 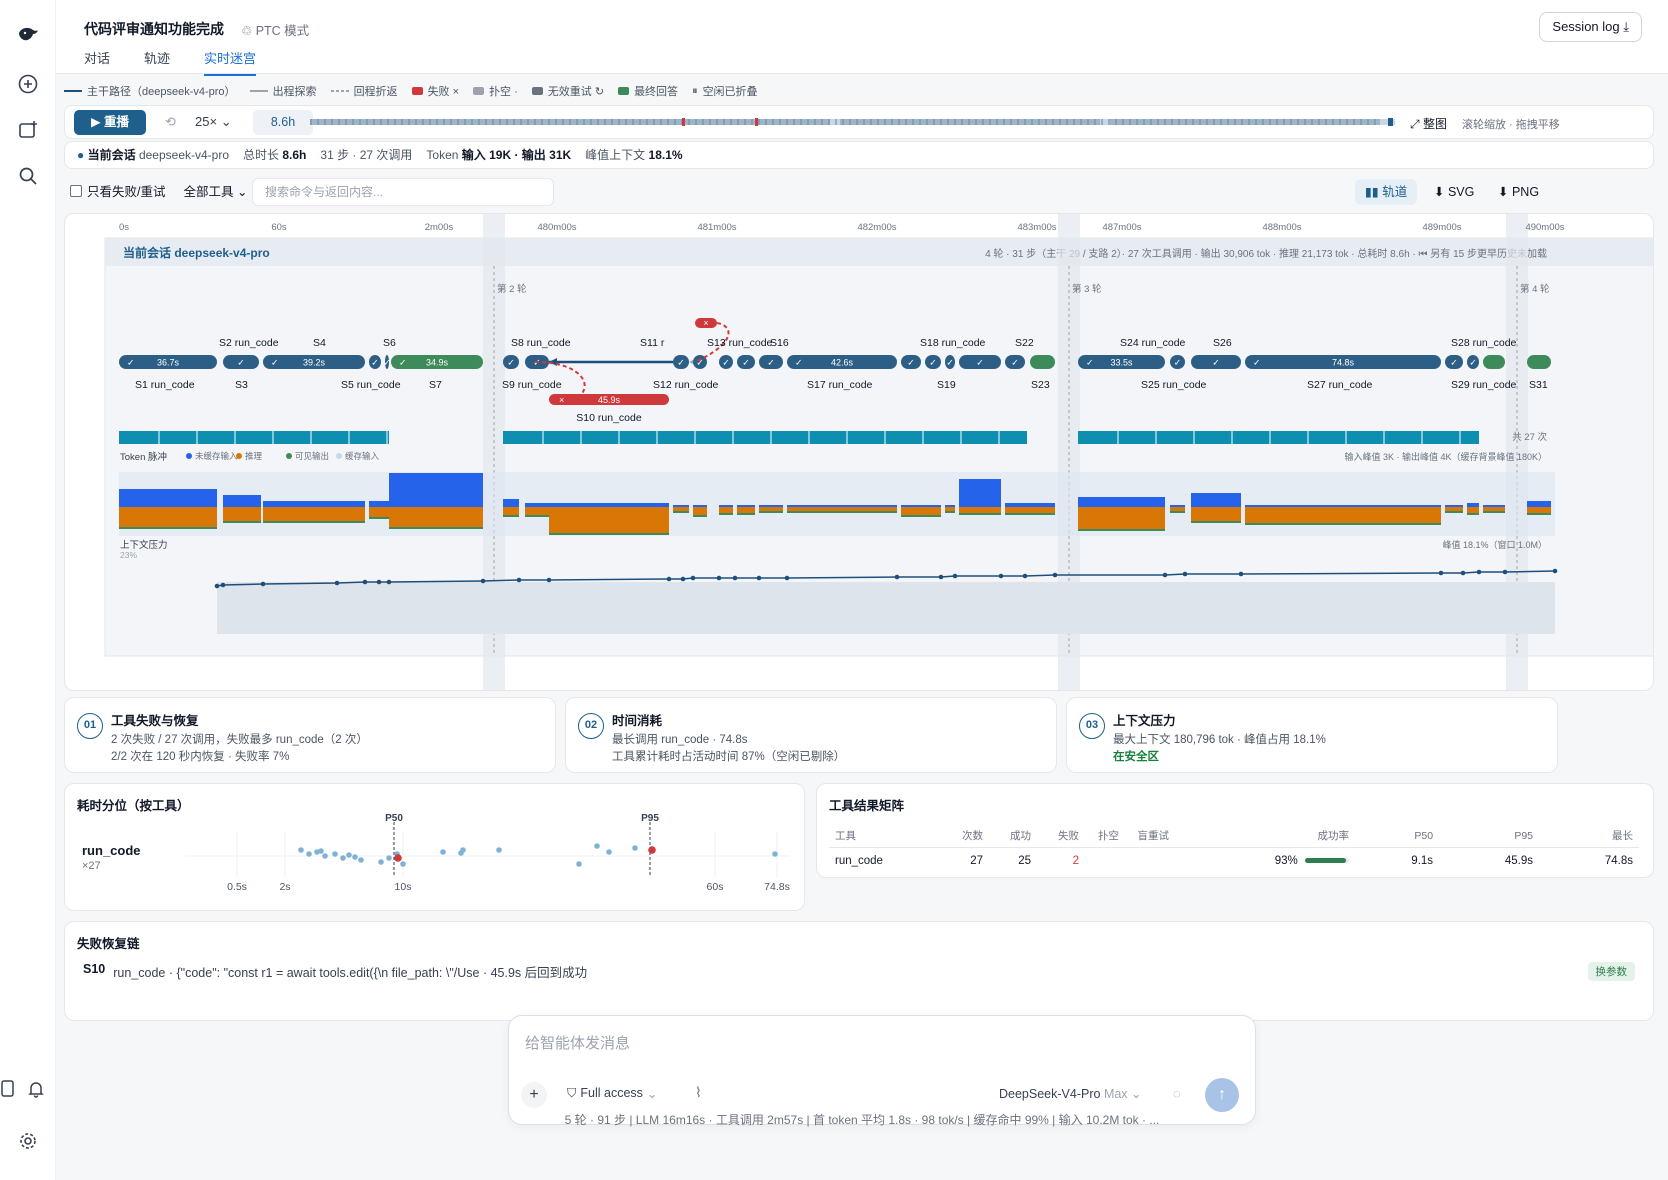 What do you see at coordinates (215, 190) in the screenshot?
I see `tool-select: 全部工具 ⌄` at bounding box center [215, 190].